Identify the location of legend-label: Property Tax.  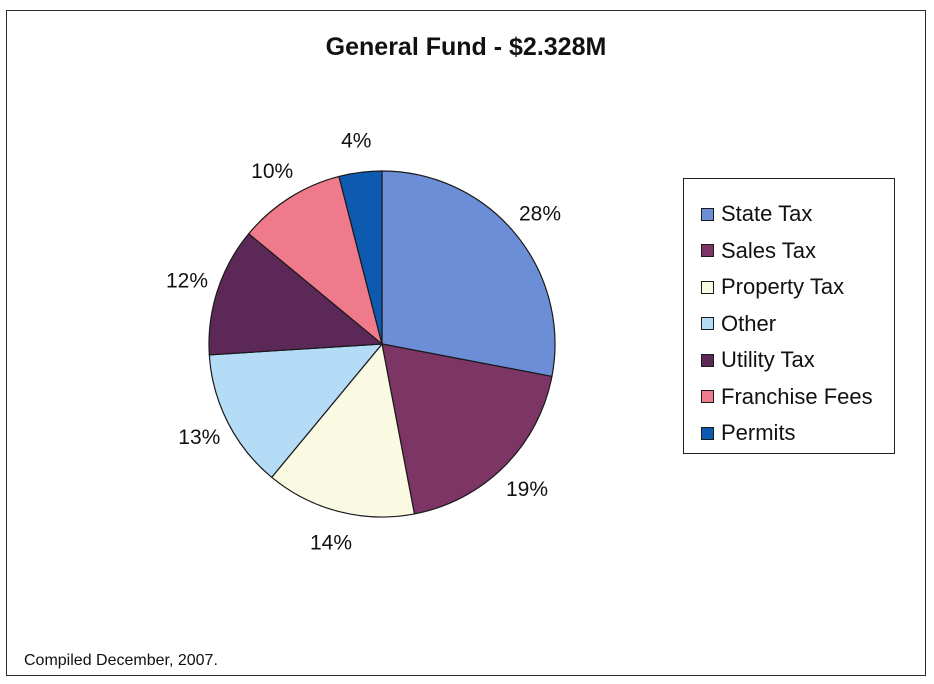
(783, 287).